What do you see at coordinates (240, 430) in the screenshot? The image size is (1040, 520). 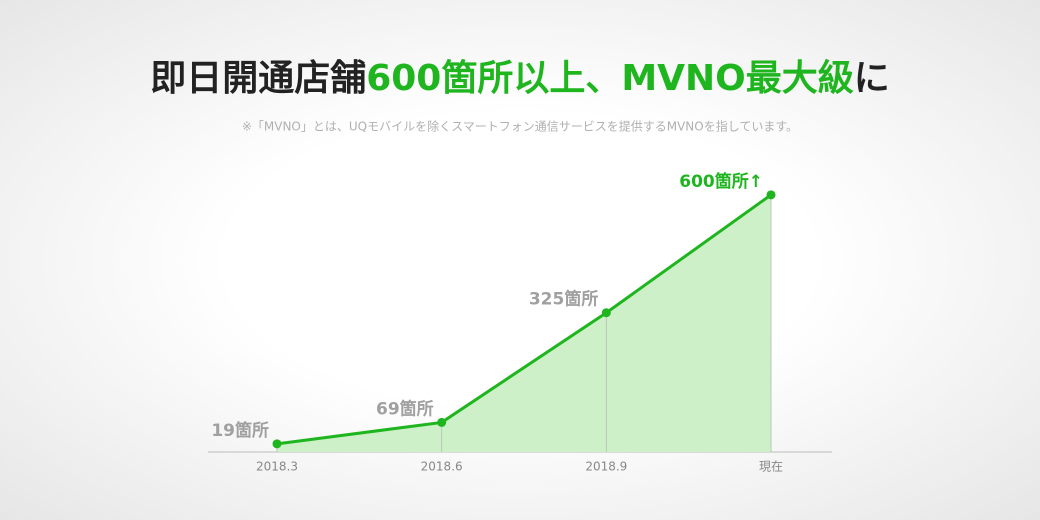 I see `value-label: 19箇所` at bounding box center [240, 430].